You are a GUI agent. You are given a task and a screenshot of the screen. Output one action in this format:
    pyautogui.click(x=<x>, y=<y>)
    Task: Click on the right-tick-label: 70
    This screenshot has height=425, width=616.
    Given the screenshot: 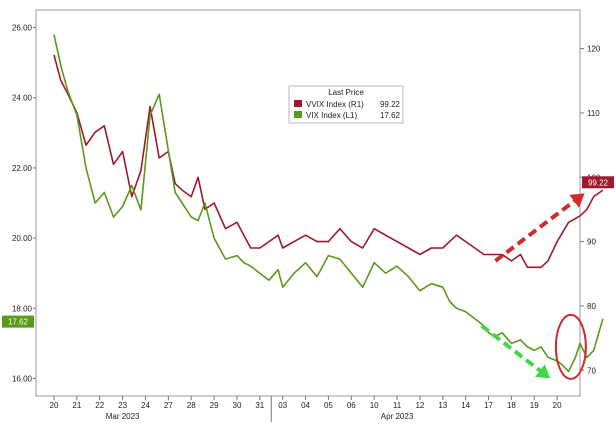 What is the action you would take?
    pyautogui.click(x=591, y=370)
    